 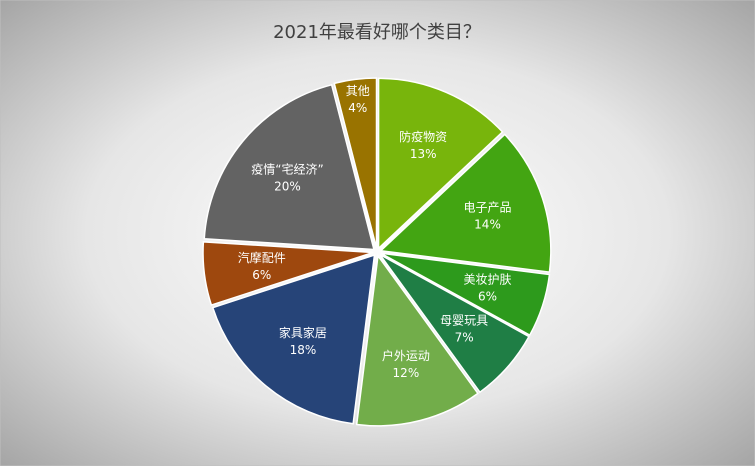 What do you see at coordinates (488, 278) in the screenshot?
I see `slice-label: 美妆护肤` at bounding box center [488, 278].